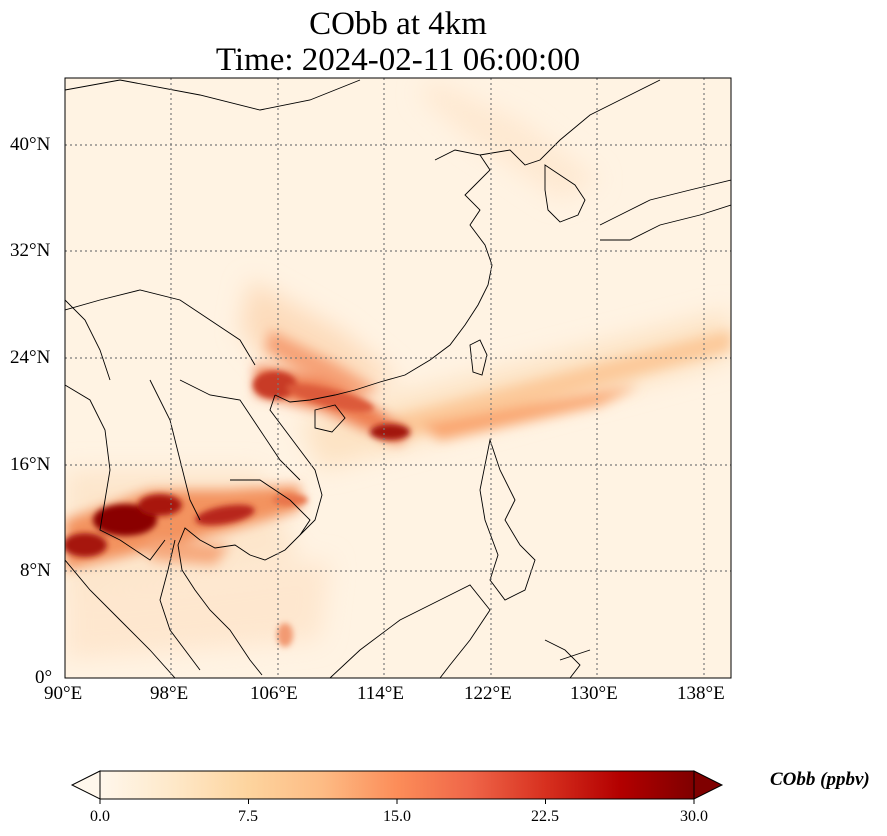 The image size is (887, 836). What do you see at coordinates (410, 631) in the screenshot?
I see `borneo` at bounding box center [410, 631].